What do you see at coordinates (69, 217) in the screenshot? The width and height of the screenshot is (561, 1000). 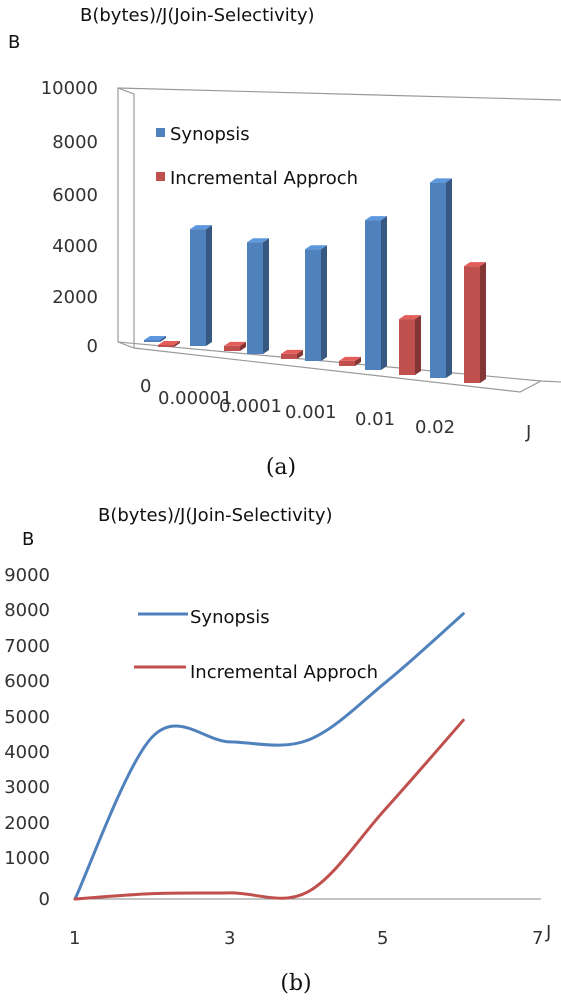 I see `chart-a-y-ticks: 10000 8000 6000 4000 2000 0` at bounding box center [69, 217].